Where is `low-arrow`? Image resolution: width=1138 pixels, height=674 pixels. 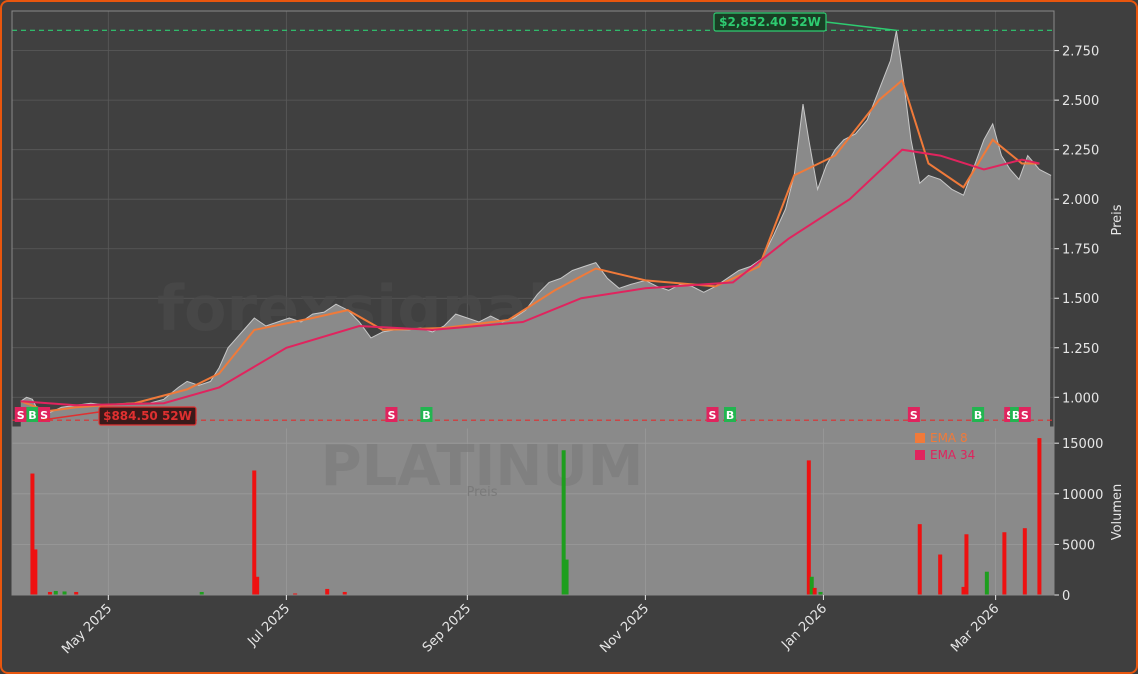 low-arrow is located at coordinates (70, 416).